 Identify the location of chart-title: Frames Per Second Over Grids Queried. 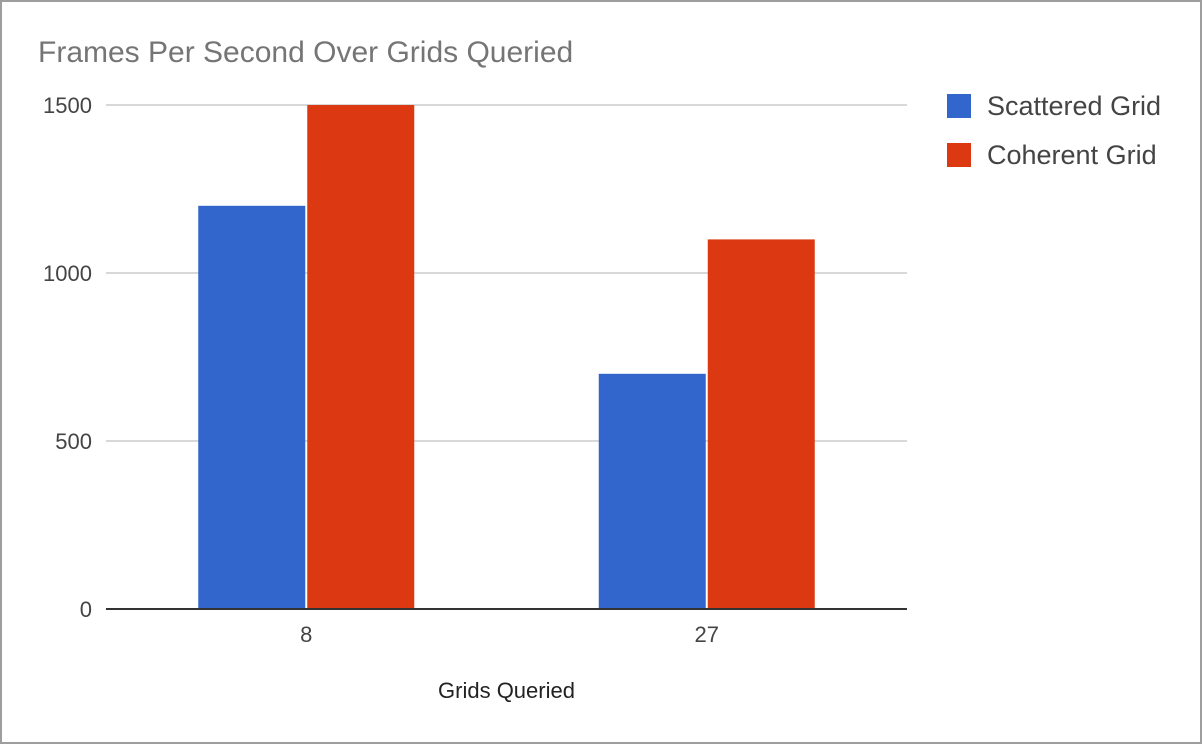
(305, 52).